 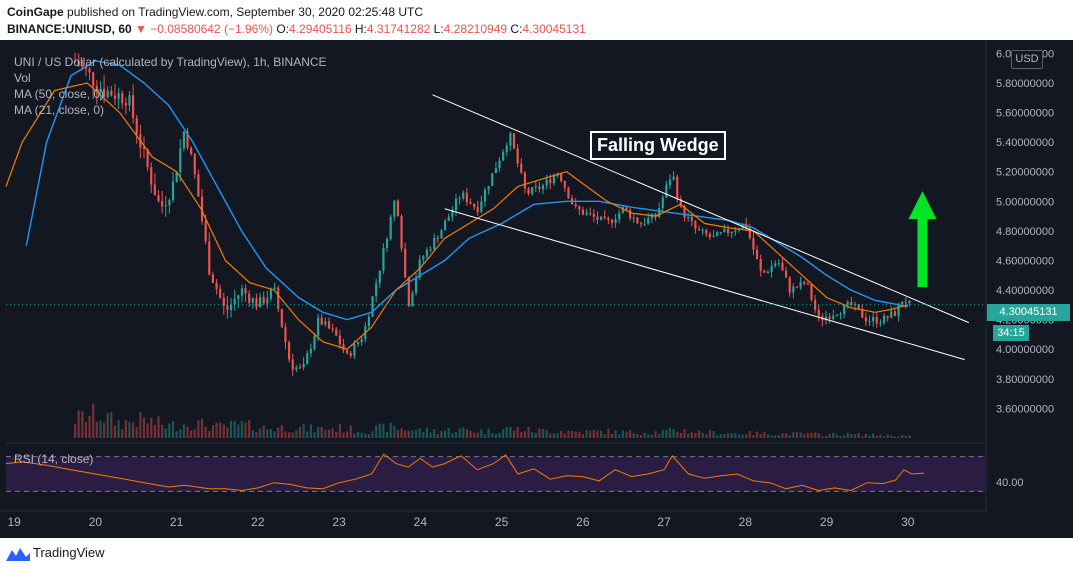 What do you see at coordinates (1027, 59) in the screenshot?
I see `currency-button: USD` at bounding box center [1027, 59].